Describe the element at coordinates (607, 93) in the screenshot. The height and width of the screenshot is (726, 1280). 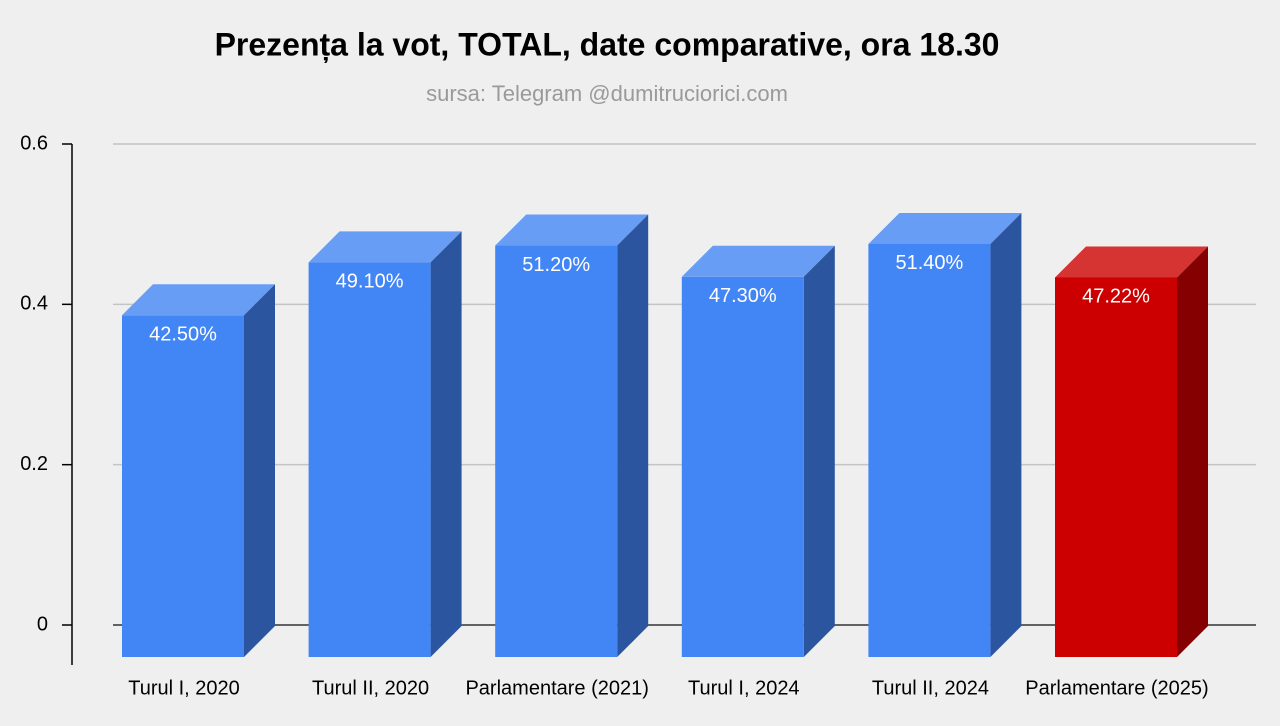
I see `chart-subtitle: sursa: Telegram @dumitruciorici.com` at that location.